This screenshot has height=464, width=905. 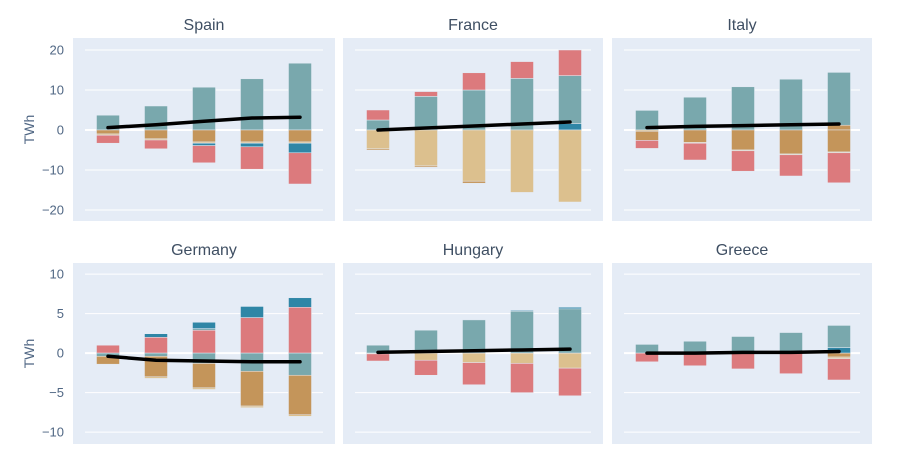 What do you see at coordinates (473, 119) in the screenshot?
I see `panel-france: France` at bounding box center [473, 119].